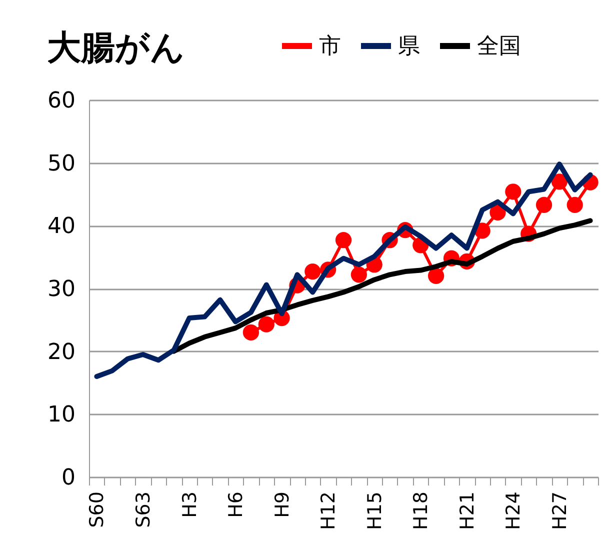 The height and width of the screenshot is (551, 602). I want to click on legend-label: 県, so click(409, 46).